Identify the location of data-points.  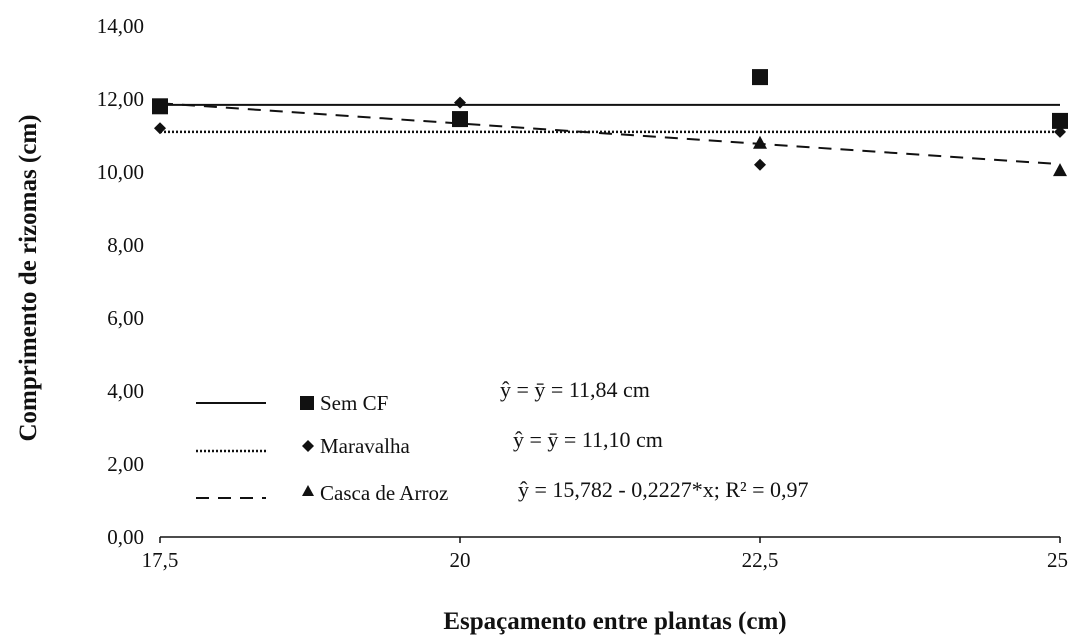
(610, 123).